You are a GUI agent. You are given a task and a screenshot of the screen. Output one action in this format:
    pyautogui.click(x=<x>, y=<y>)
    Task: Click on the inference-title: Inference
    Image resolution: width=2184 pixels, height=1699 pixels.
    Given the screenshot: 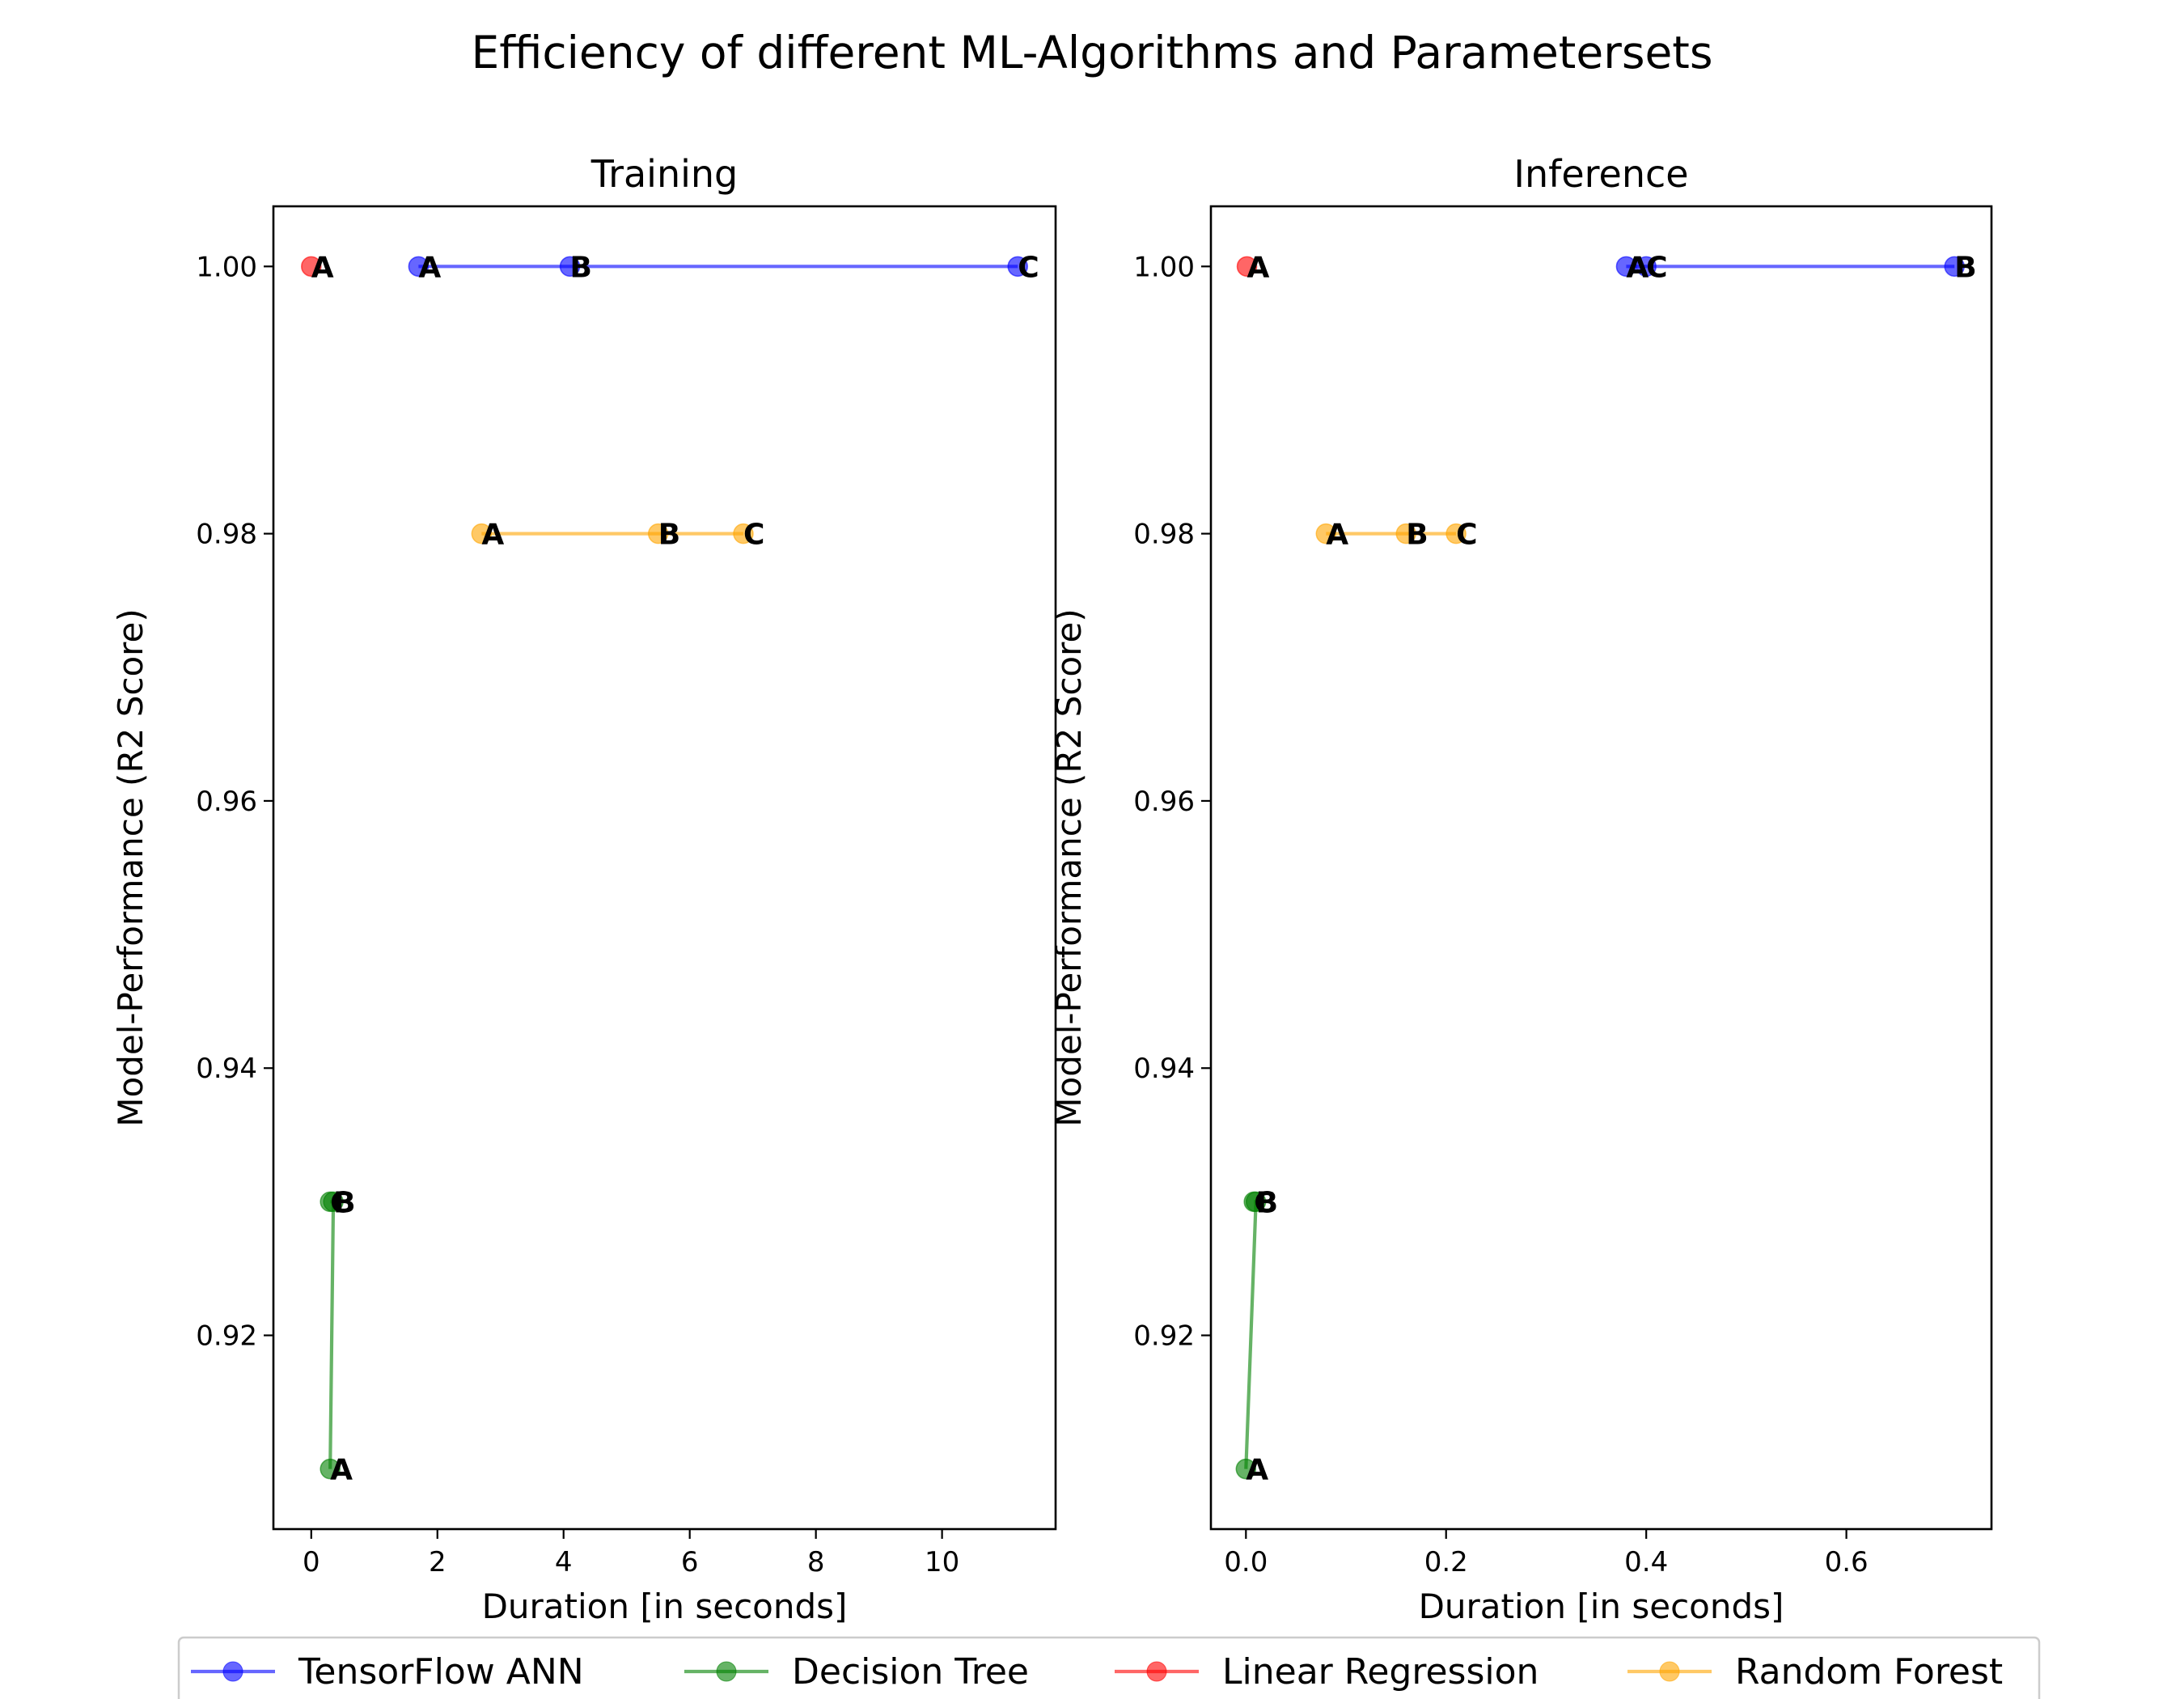 What is the action you would take?
    pyautogui.click(x=1600, y=174)
    